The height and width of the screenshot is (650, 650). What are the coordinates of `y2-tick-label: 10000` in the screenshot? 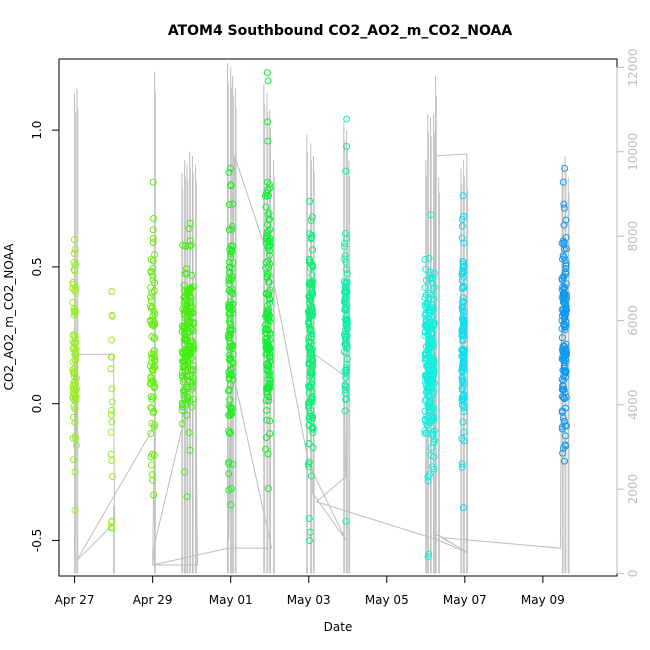 It's located at (633, 152).